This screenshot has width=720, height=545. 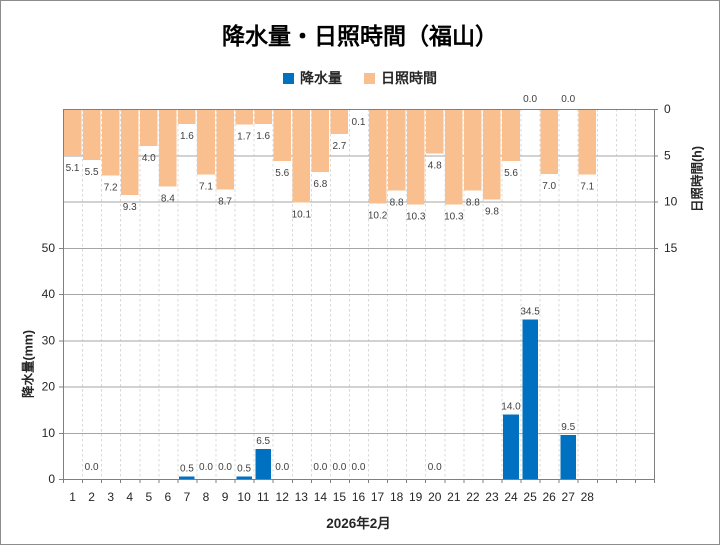 I want to click on day-label: 17, so click(x=378, y=497).